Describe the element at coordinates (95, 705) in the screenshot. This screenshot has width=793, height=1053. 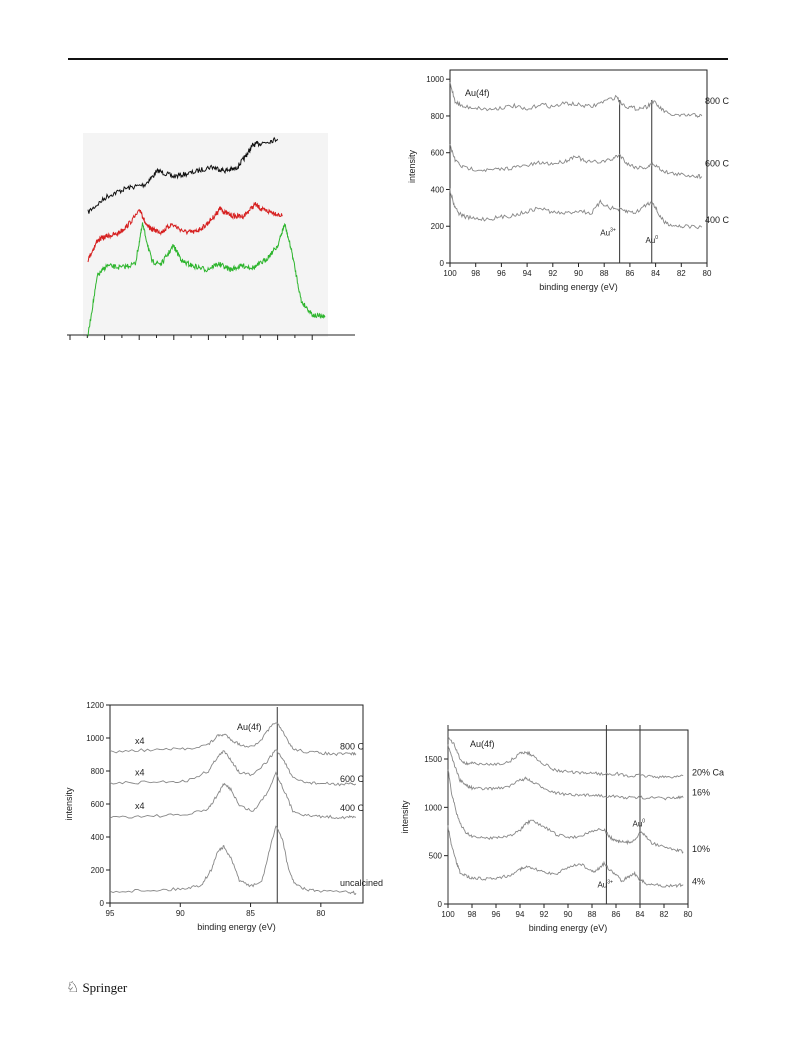
I see `y-tick-label: 1200` at that location.